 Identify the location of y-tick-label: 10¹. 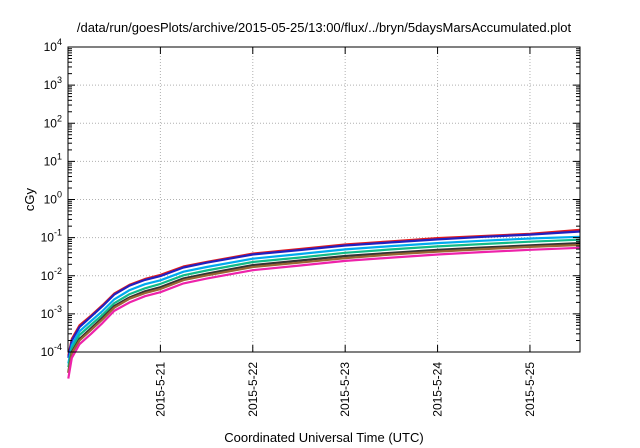
(53, 159).